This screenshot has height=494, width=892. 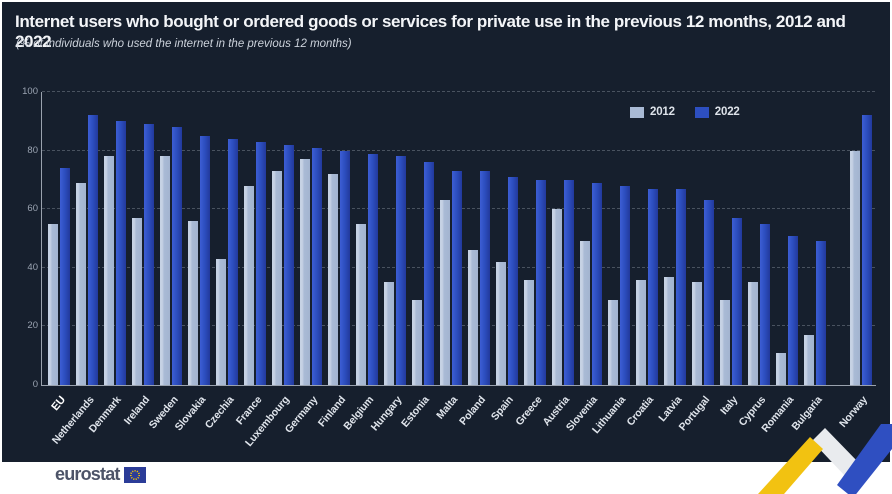 I want to click on bar-group-lithuania: Lithuania, so click(x=611, y=264).